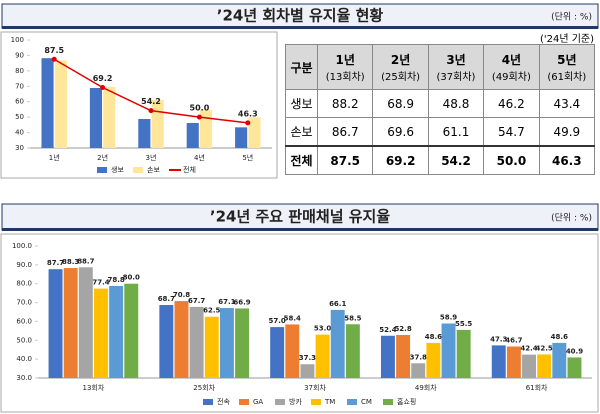 The height and width of the screenshot is (414, 600). Describe the element at coordinates (54, 157) in the screenshot. I see `x-tick-label: 1년` at that location.